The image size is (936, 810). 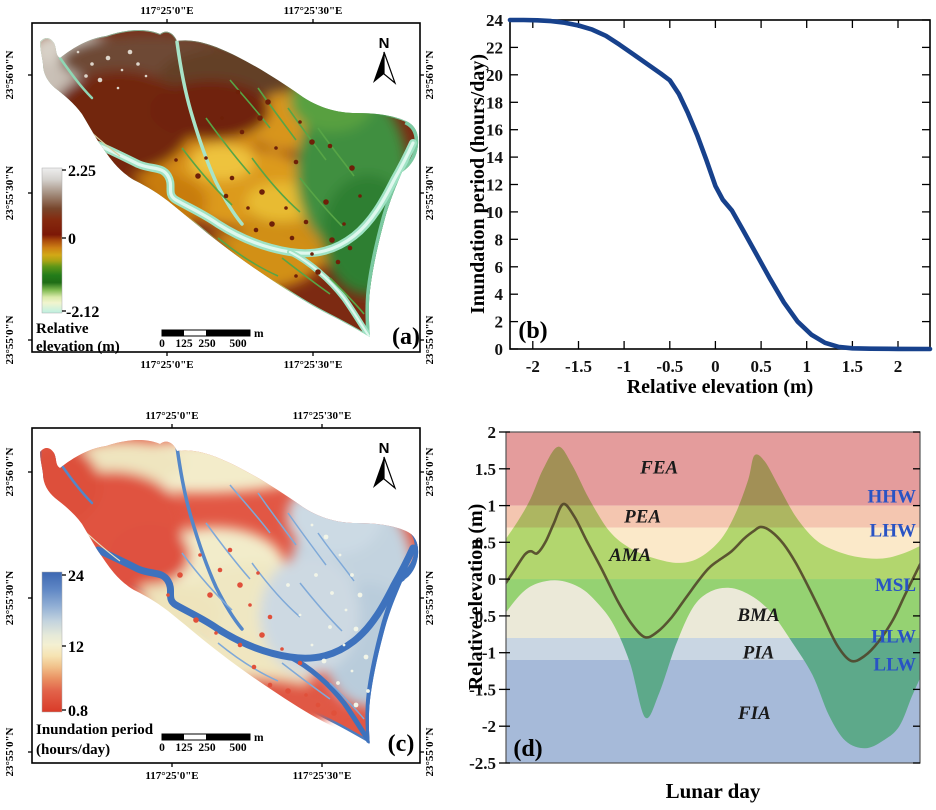 I want to click on x-axis-title: Lunar day, so click(x=713, y=791).